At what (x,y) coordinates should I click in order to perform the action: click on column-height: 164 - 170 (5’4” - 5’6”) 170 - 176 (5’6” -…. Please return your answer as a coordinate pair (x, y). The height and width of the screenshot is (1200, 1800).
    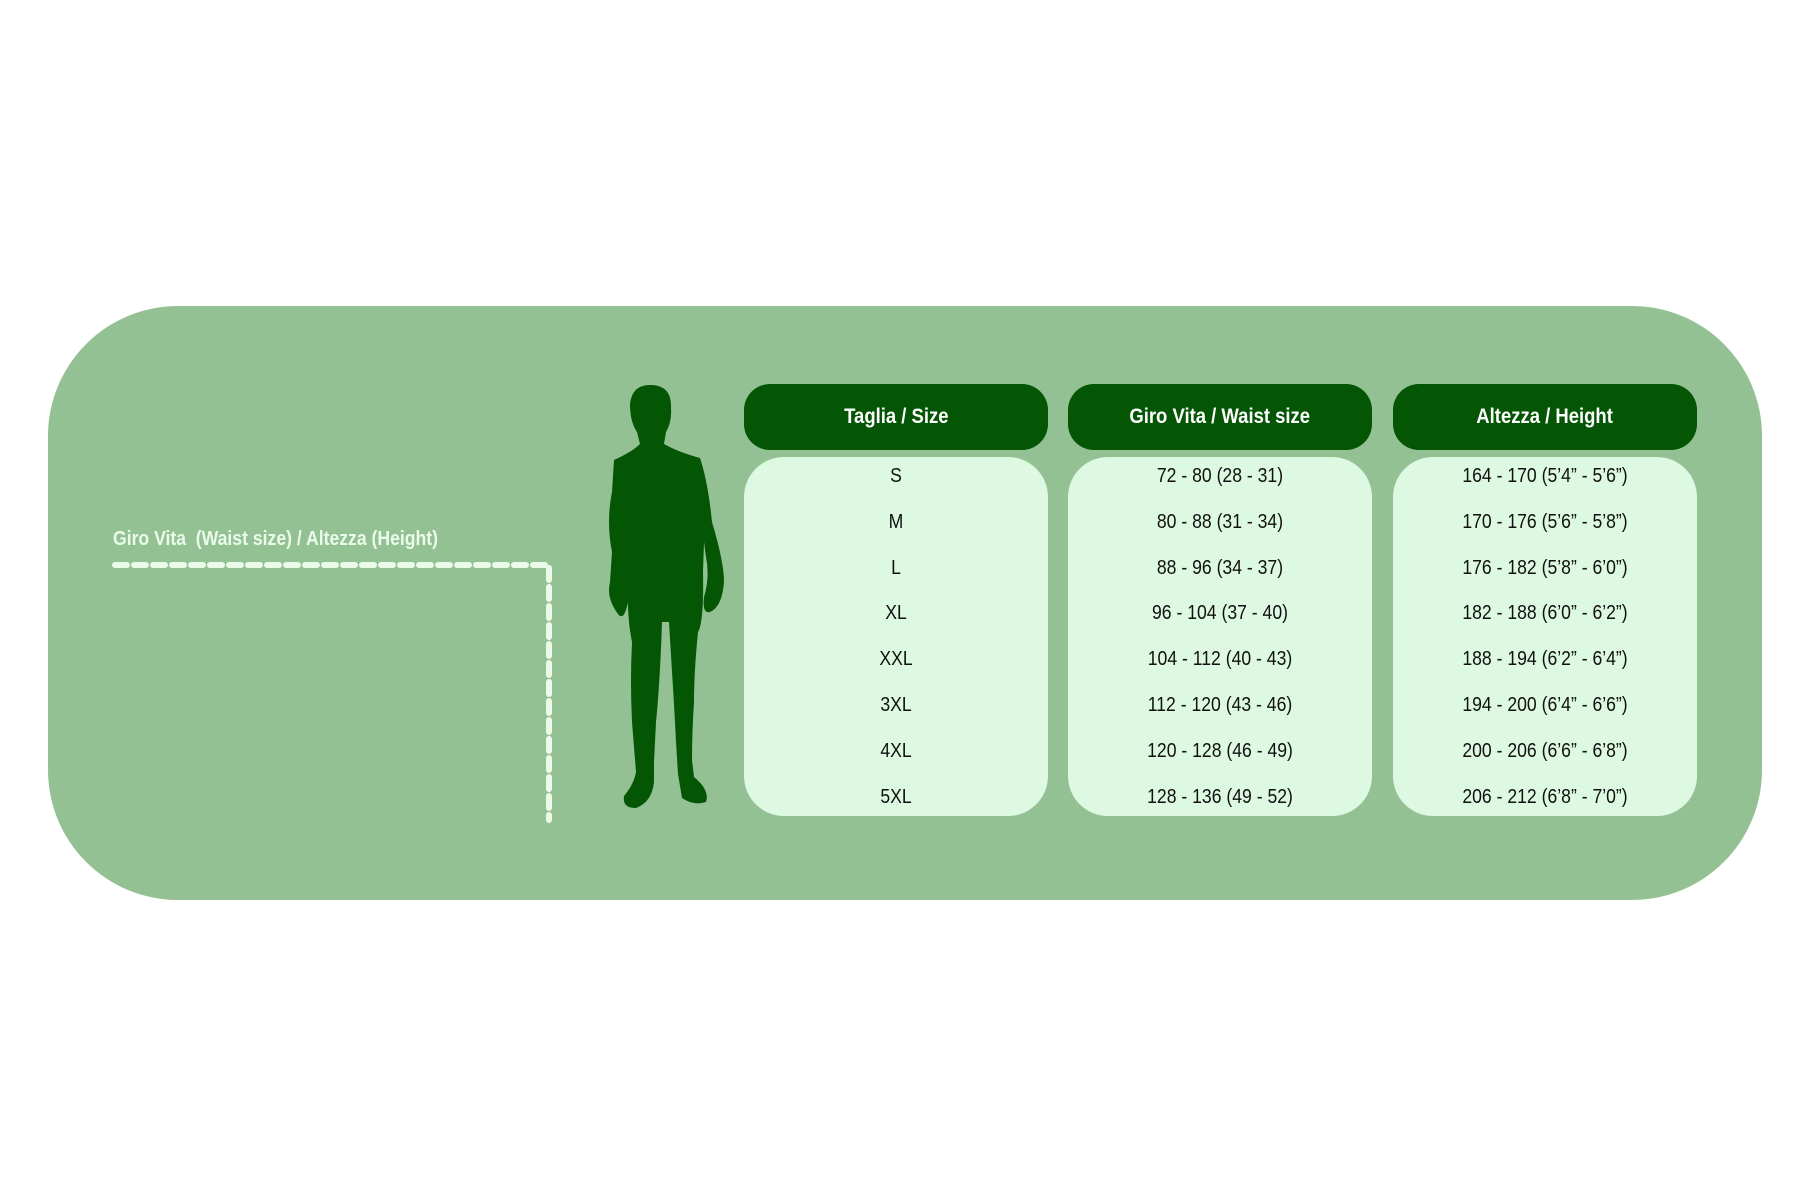
    Looking at the image, I should click on (1545, 636).